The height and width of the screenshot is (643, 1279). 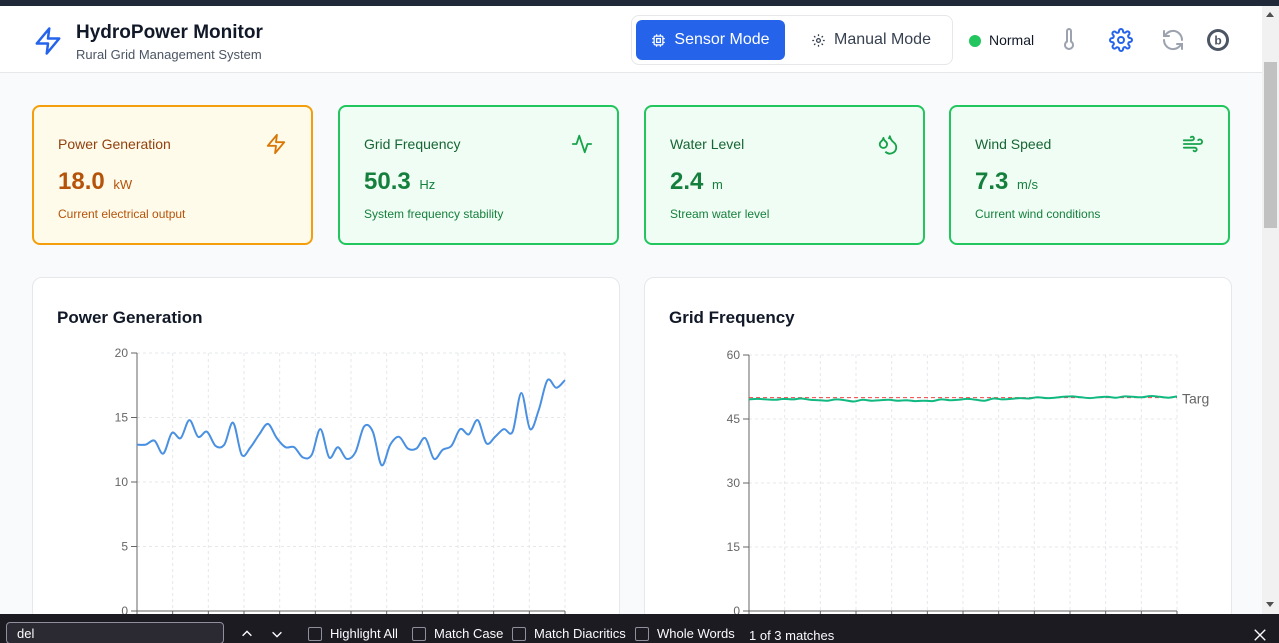 I want to click on bitcoin-icon: b, so click(x=1218, y=40).